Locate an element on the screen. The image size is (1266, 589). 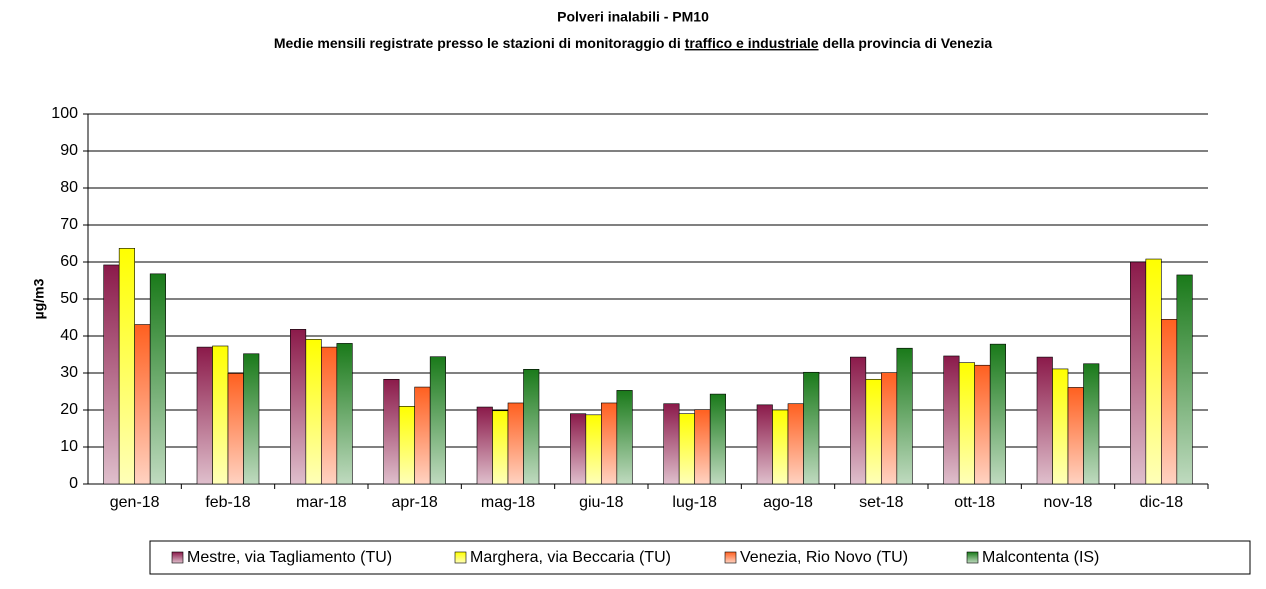
subtitle-part: della provincia di Venezia is located at coordinates (908, 43).